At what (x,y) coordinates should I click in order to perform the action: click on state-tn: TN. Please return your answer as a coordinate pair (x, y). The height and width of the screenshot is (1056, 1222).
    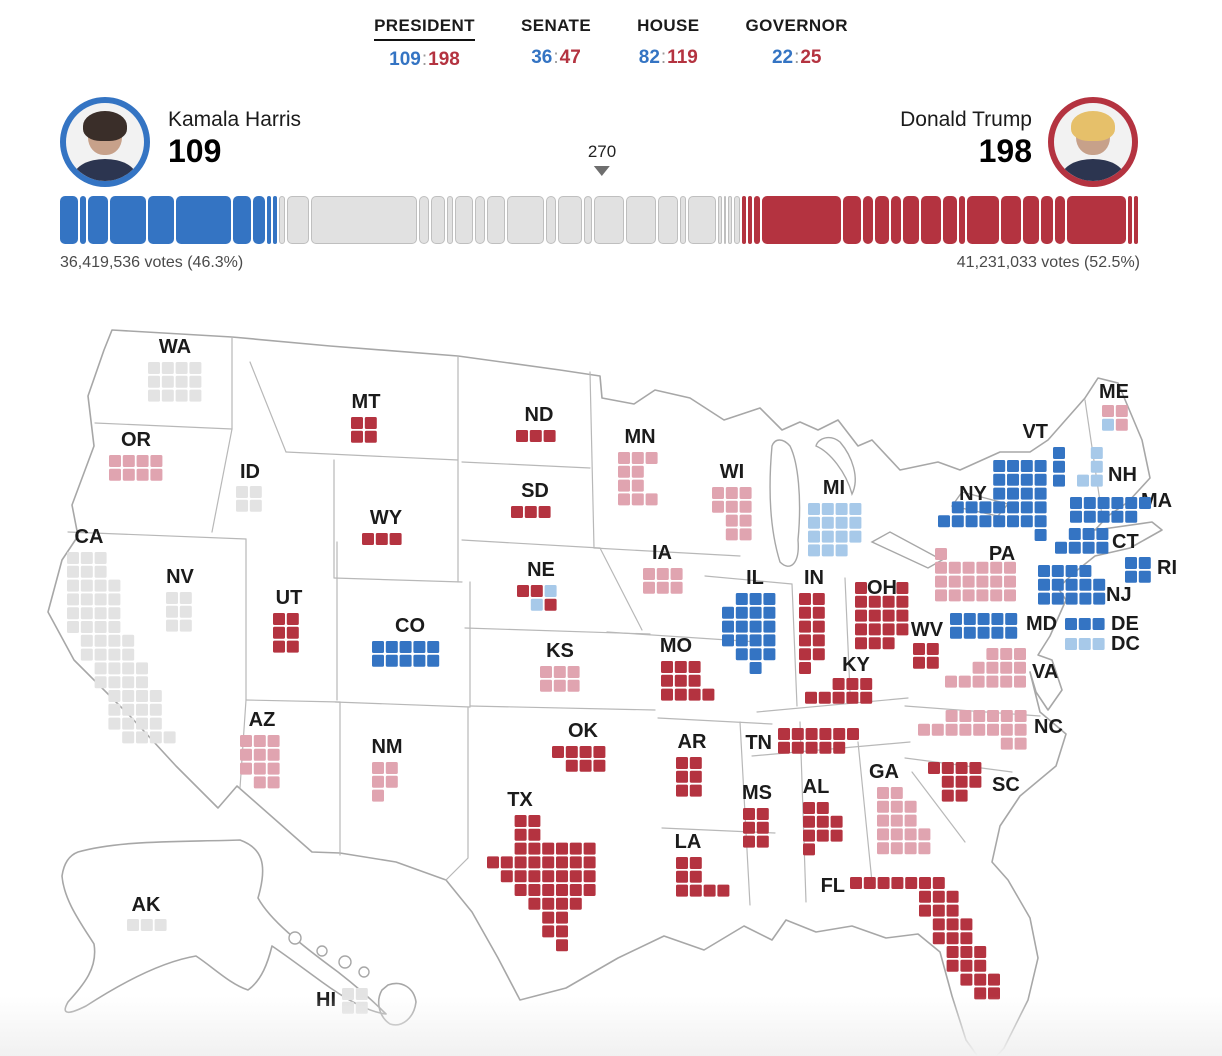
    Looking at the image, I should click on (802, 741).